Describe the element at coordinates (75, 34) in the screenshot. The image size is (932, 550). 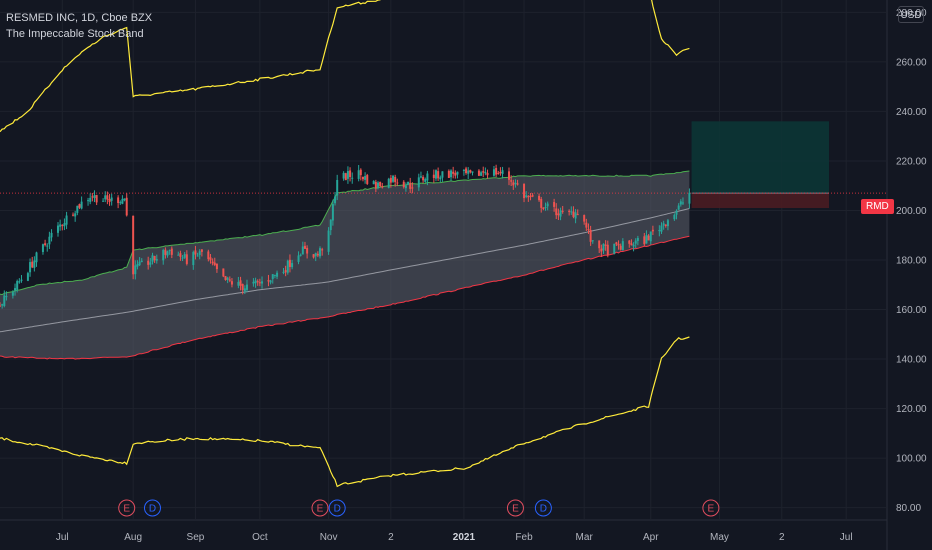
I see `indicator-title: The Impeccable Stock Band` at that location.